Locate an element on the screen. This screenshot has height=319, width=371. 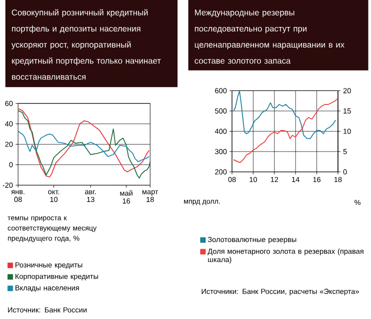
chart-title: Совокупный розничный кредитный портфель и депозиты населения ускоряют рост, корпоративный кредитный портфель только начинает восстанавливаться is located at coordinates (86, 44).